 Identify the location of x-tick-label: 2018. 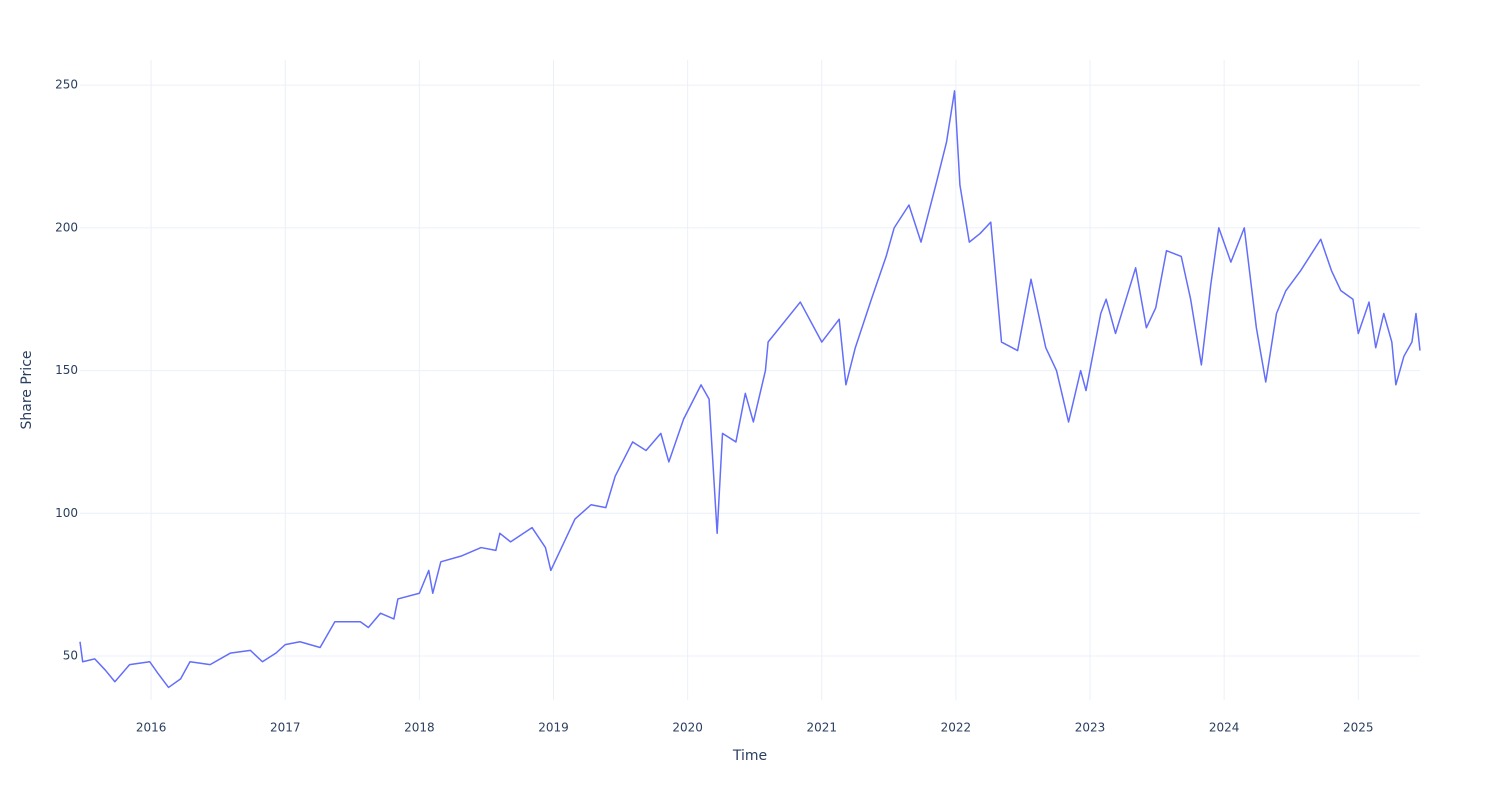
(419, 728).